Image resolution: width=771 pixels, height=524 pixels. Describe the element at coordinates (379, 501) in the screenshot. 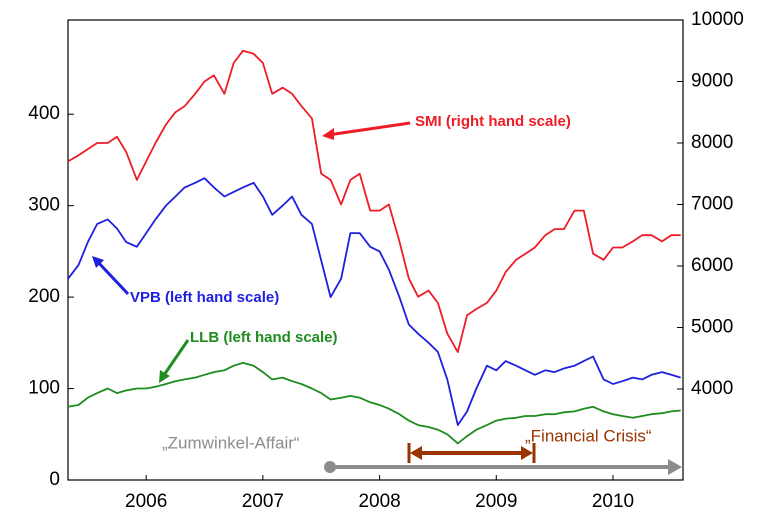

I see `x-tick-label: 2008` at that location.